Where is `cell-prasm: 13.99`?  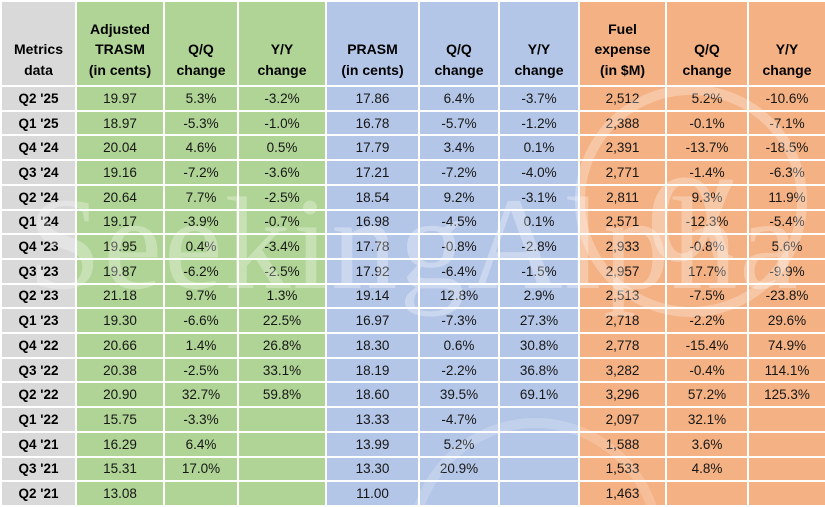
cell-prasm: 13.99 is located at coordinates (372, 444).